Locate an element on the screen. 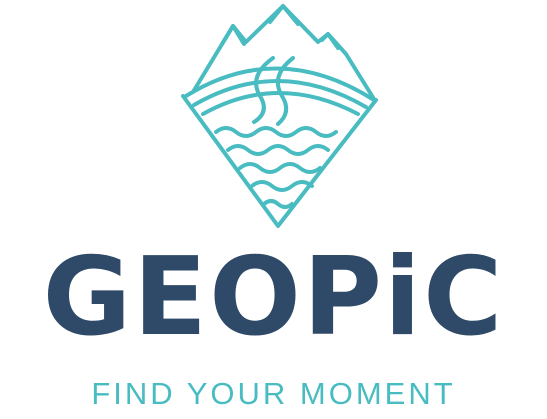 The height and width of the screenshot is (419, 547). brand-tagline: FIND YOUR MOMENT is located at coordinates (273, 393).